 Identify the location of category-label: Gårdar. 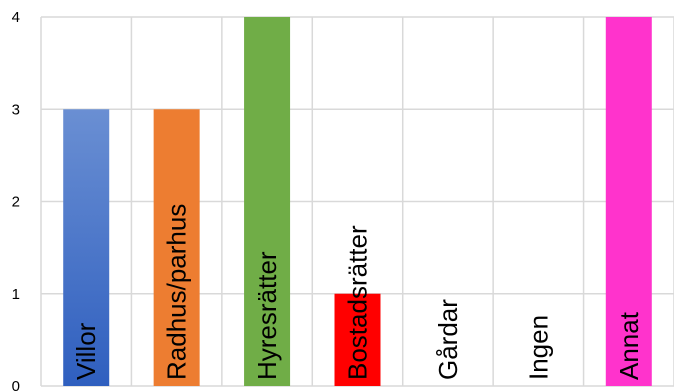
(448, 339).